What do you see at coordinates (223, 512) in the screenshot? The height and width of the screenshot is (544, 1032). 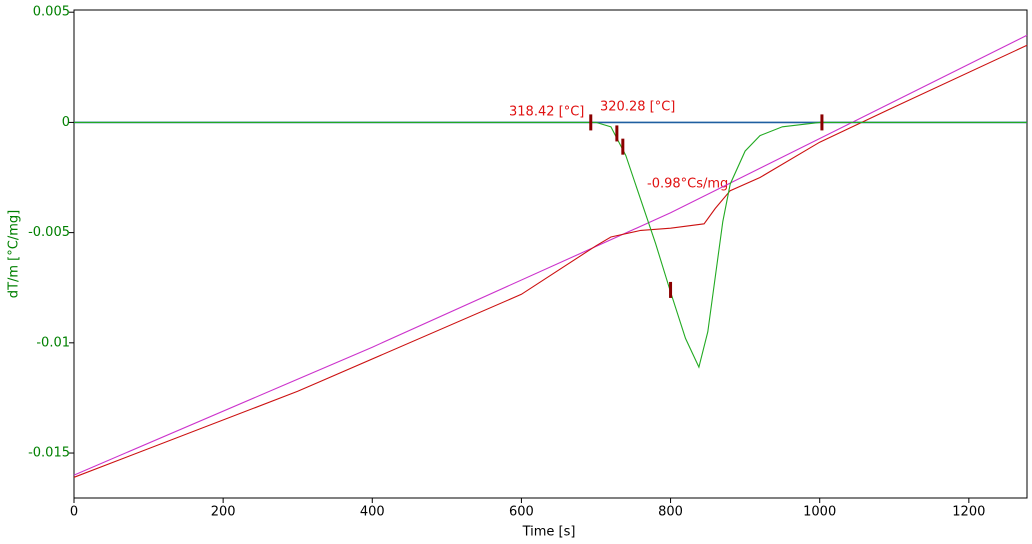 I see `x-tick-label: 200` at bounding box center [223, 512].